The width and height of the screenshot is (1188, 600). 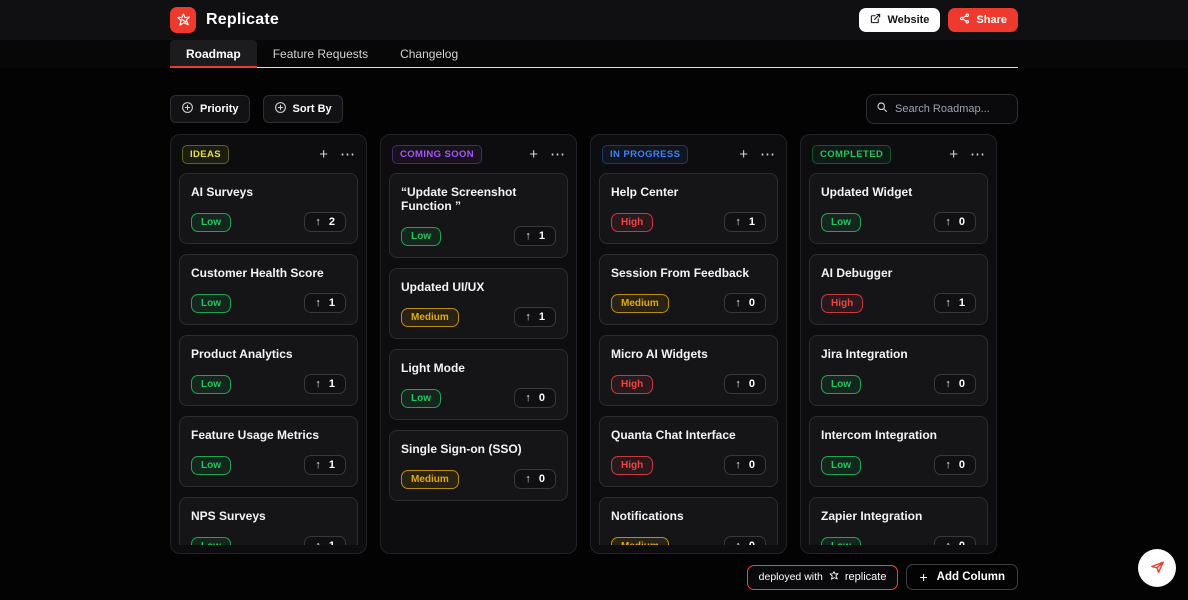 What do you see at coordinates (213, 54) in the screenshot?
I see `tab-roadmap: Roadmap` at bounding box center [213, 54].